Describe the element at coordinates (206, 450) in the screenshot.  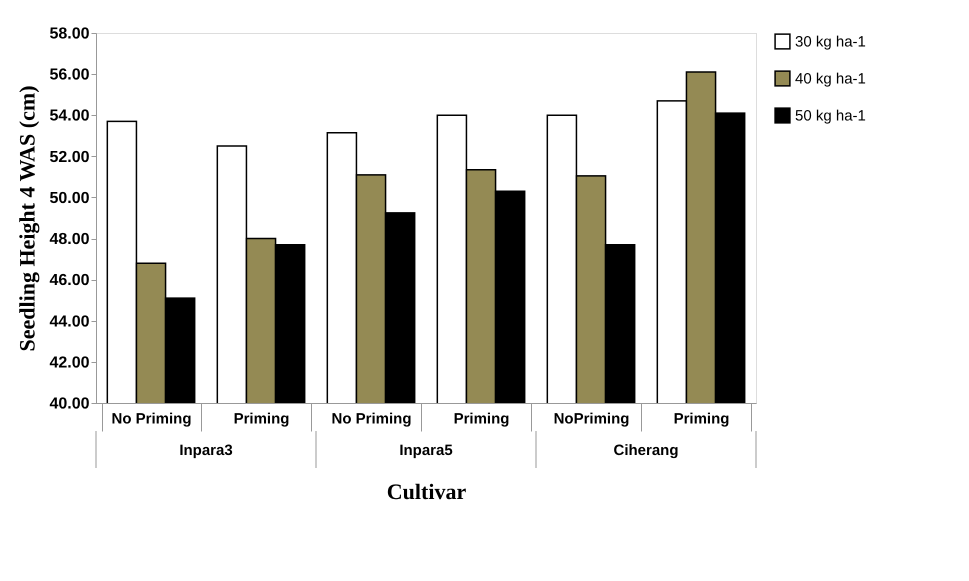
I see `text: Inpara3` at that location.